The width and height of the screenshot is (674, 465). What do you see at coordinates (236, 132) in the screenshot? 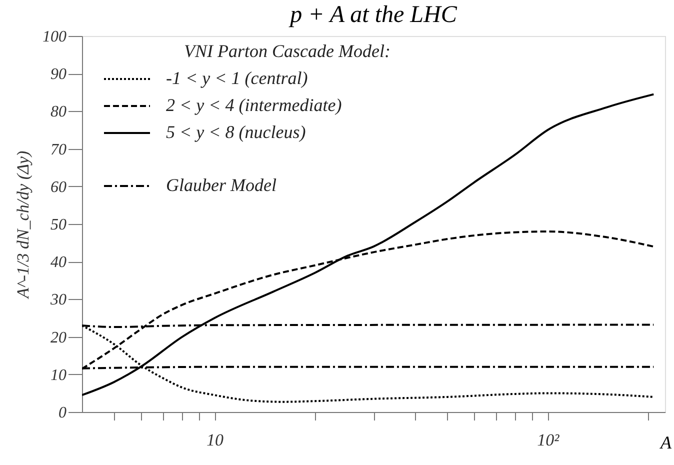
I see `legend-label: 5 < y < 8 (nucleus)` at bounding box center [236, 132].